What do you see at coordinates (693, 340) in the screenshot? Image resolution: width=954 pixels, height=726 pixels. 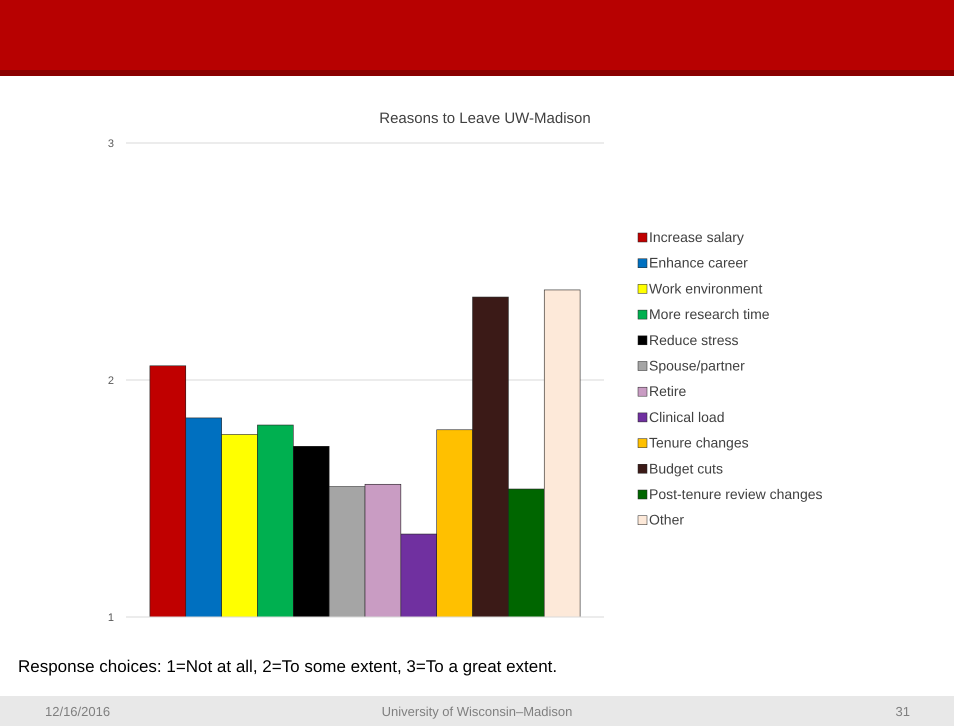 I see `legend-label: Reduce stress` at bounding box center [693, 340].